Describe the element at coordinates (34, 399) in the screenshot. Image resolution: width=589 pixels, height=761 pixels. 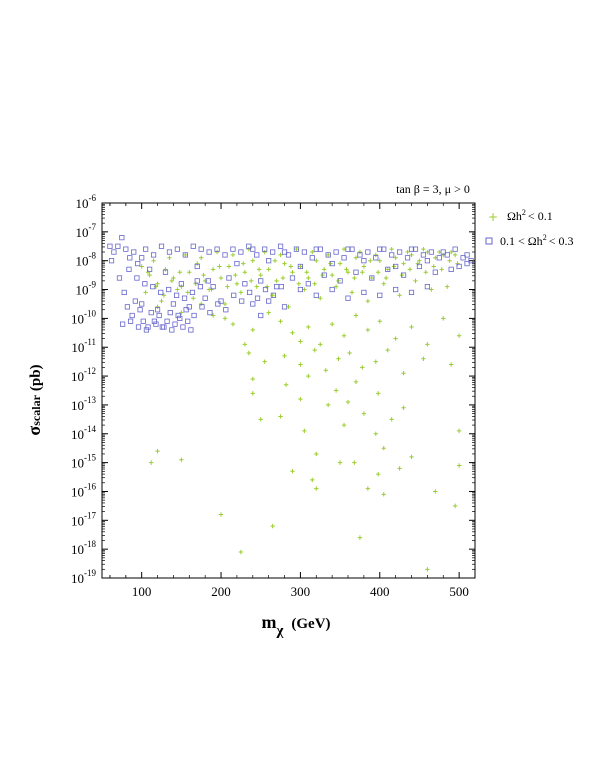
I see `y-axis-title: σscalar (pb)` at that location.